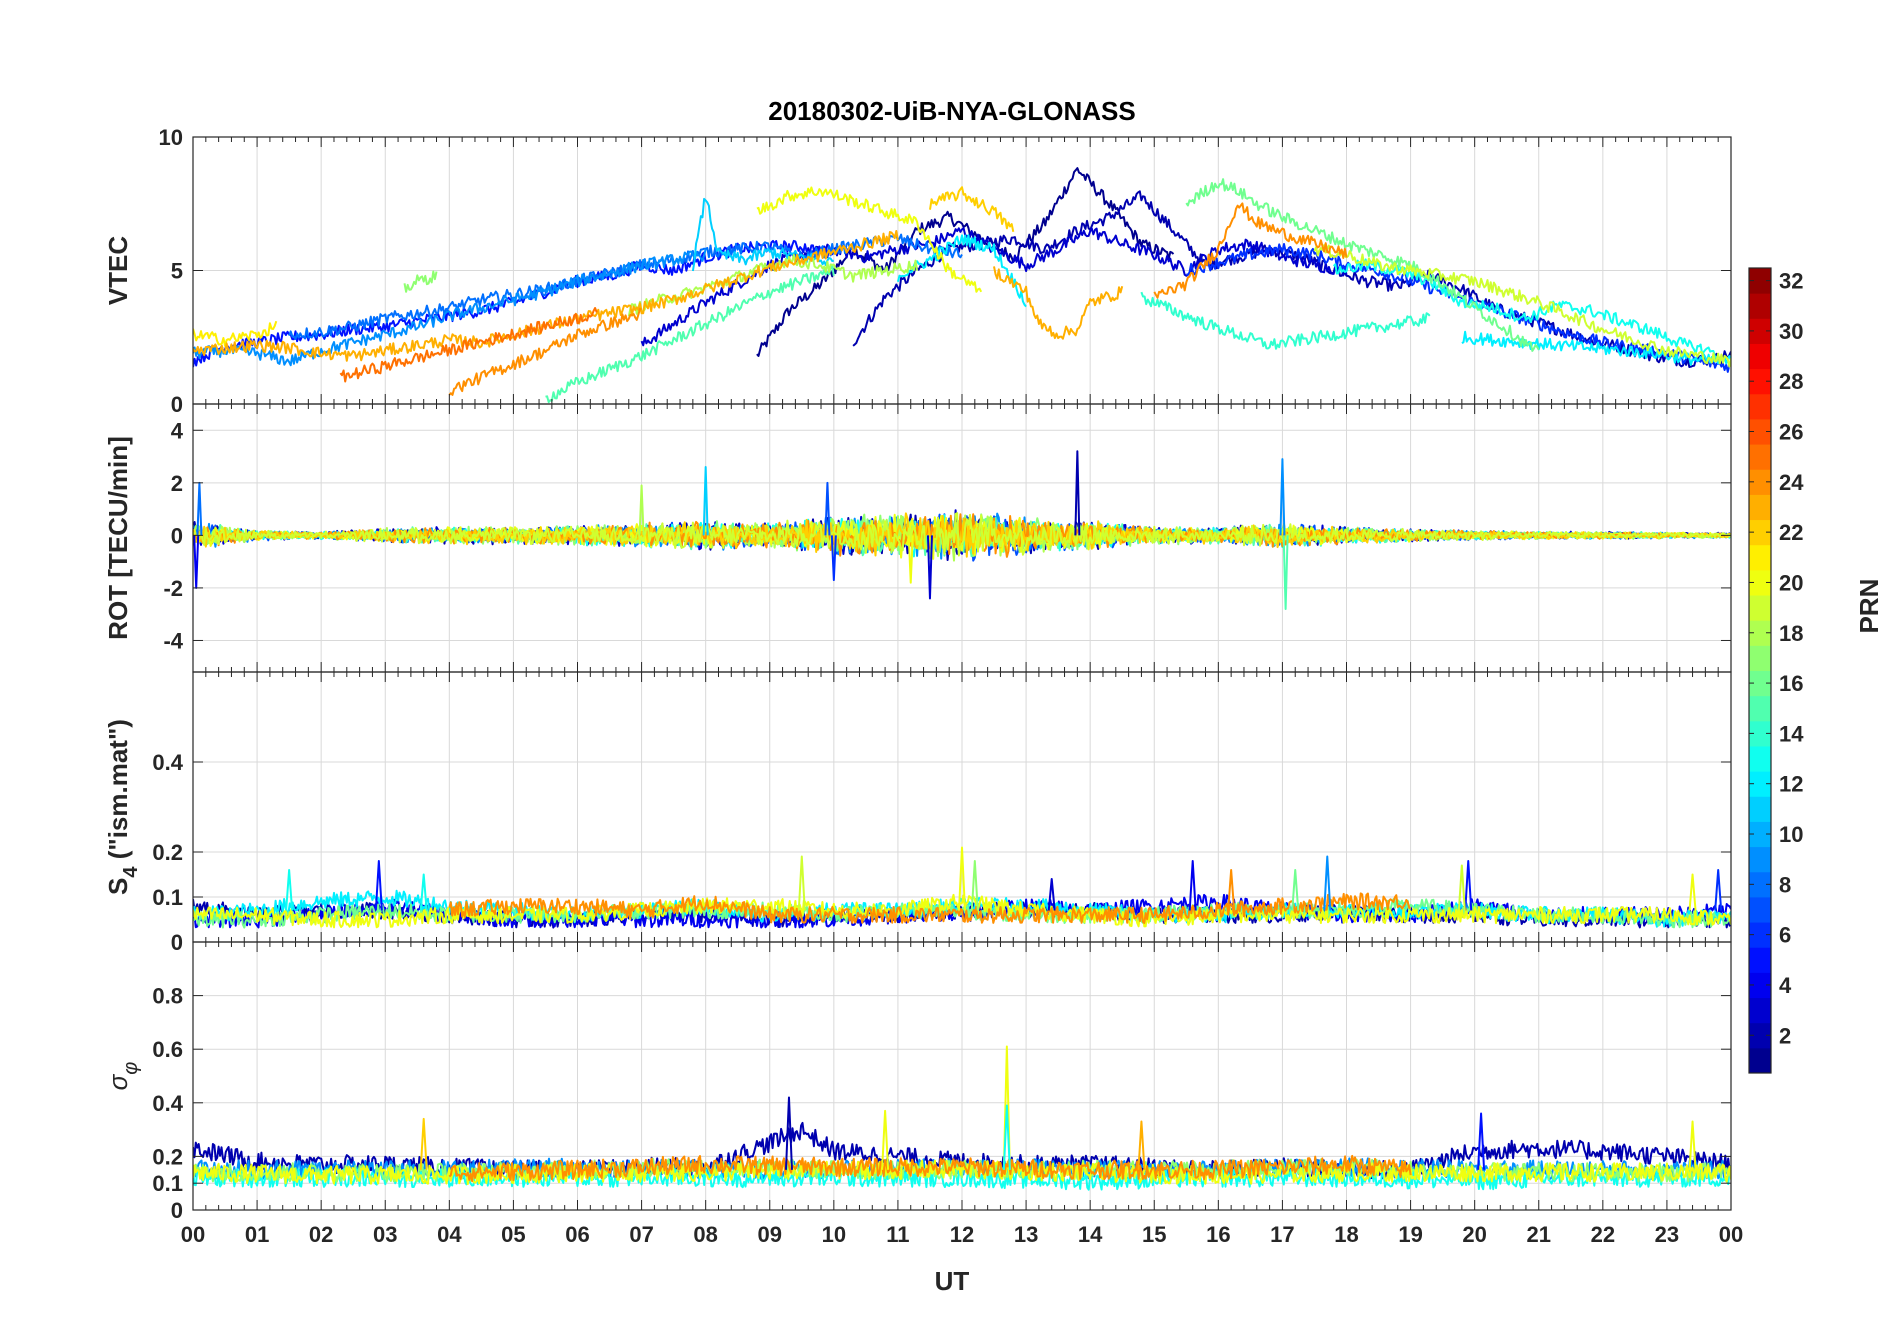 The image size is (1902, 1330). What do you see at coordinates (167, 996) in the screenshot?
I see `y-tick-label-sigma_phi: 0.8` at bounding box center [167, 996].